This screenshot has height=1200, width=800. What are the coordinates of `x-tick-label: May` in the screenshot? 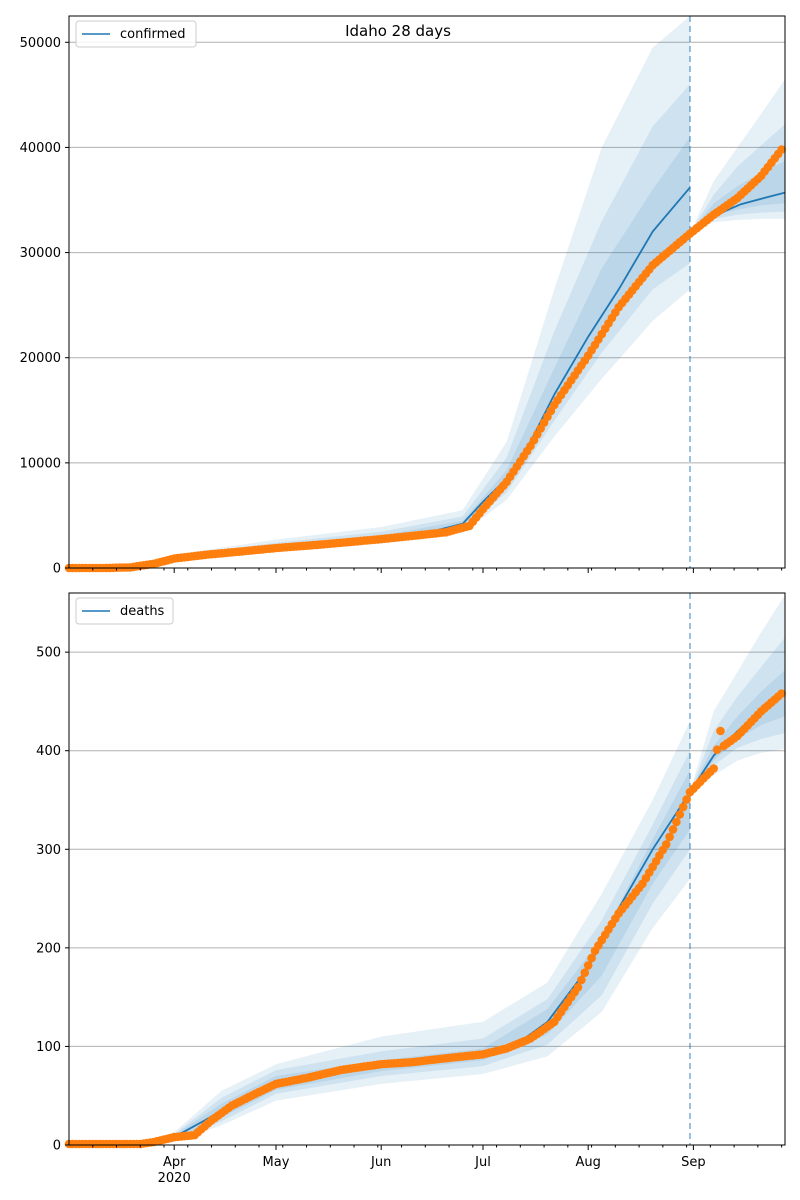 It's located at (276, 1162).